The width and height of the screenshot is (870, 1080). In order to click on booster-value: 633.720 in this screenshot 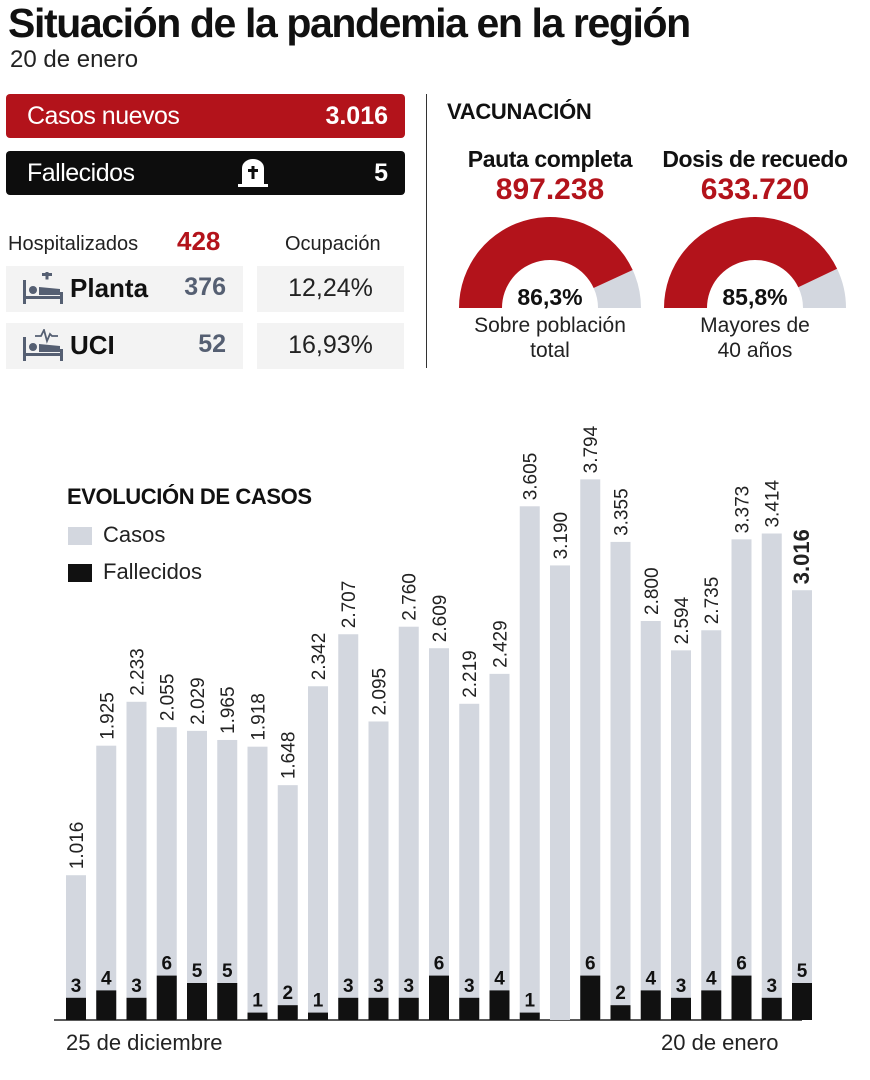, I will do `click(755, 189)`.